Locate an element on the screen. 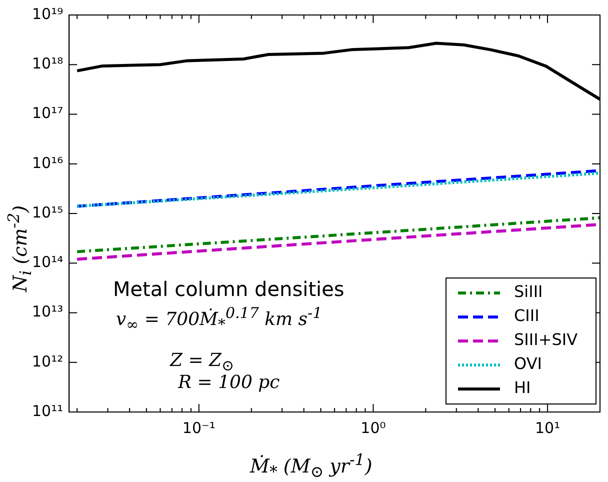  y-tick-label: 10¹³ is located at coordinates (48, 311).